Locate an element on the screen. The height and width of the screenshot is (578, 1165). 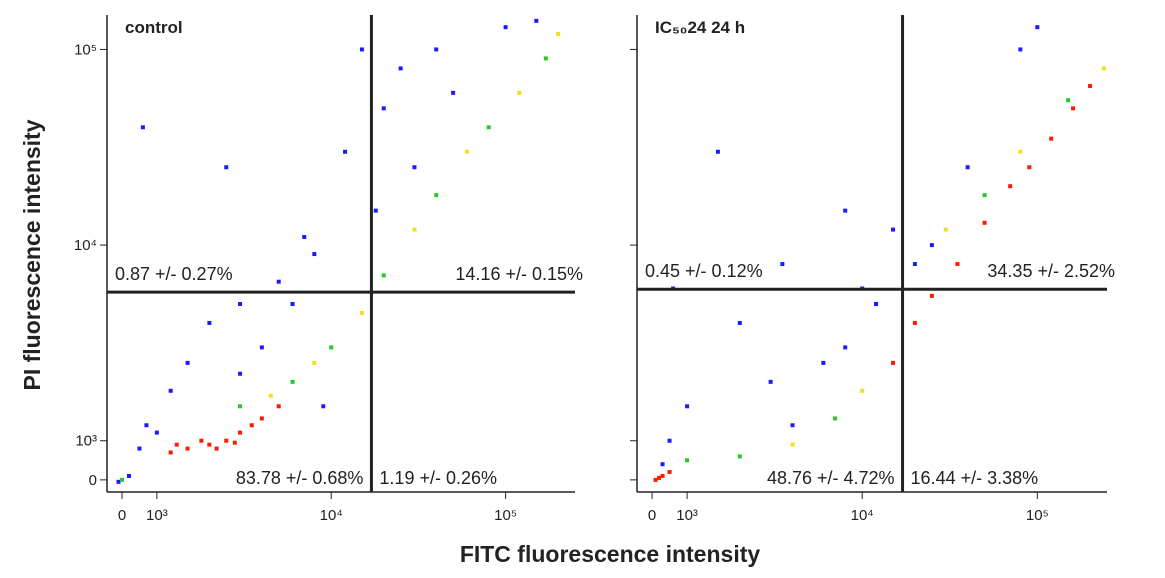
quadrant-label: 16.44 +/- 3.38% is located at coordinates (975, 478).